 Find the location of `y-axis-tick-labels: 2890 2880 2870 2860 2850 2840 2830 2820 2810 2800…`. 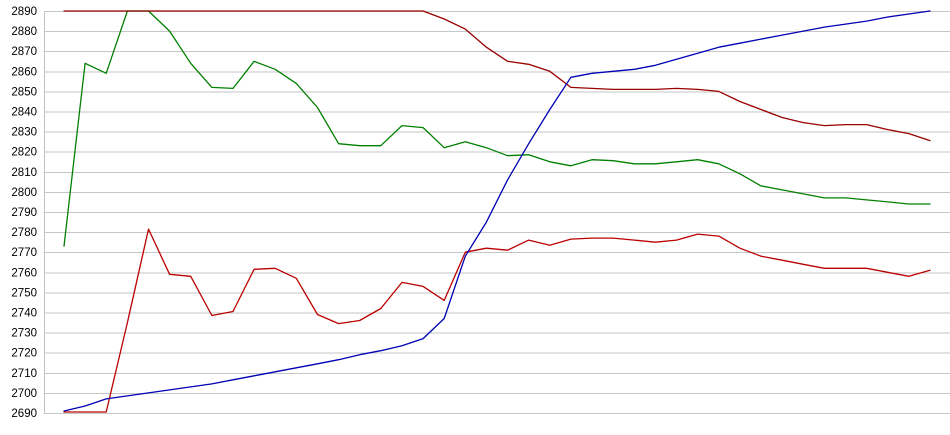

y-axis-tick-labels: 2890 2880 2870 2860 2850 2840 2830 2820 2810 2800… is located at coordinates (24, 213).